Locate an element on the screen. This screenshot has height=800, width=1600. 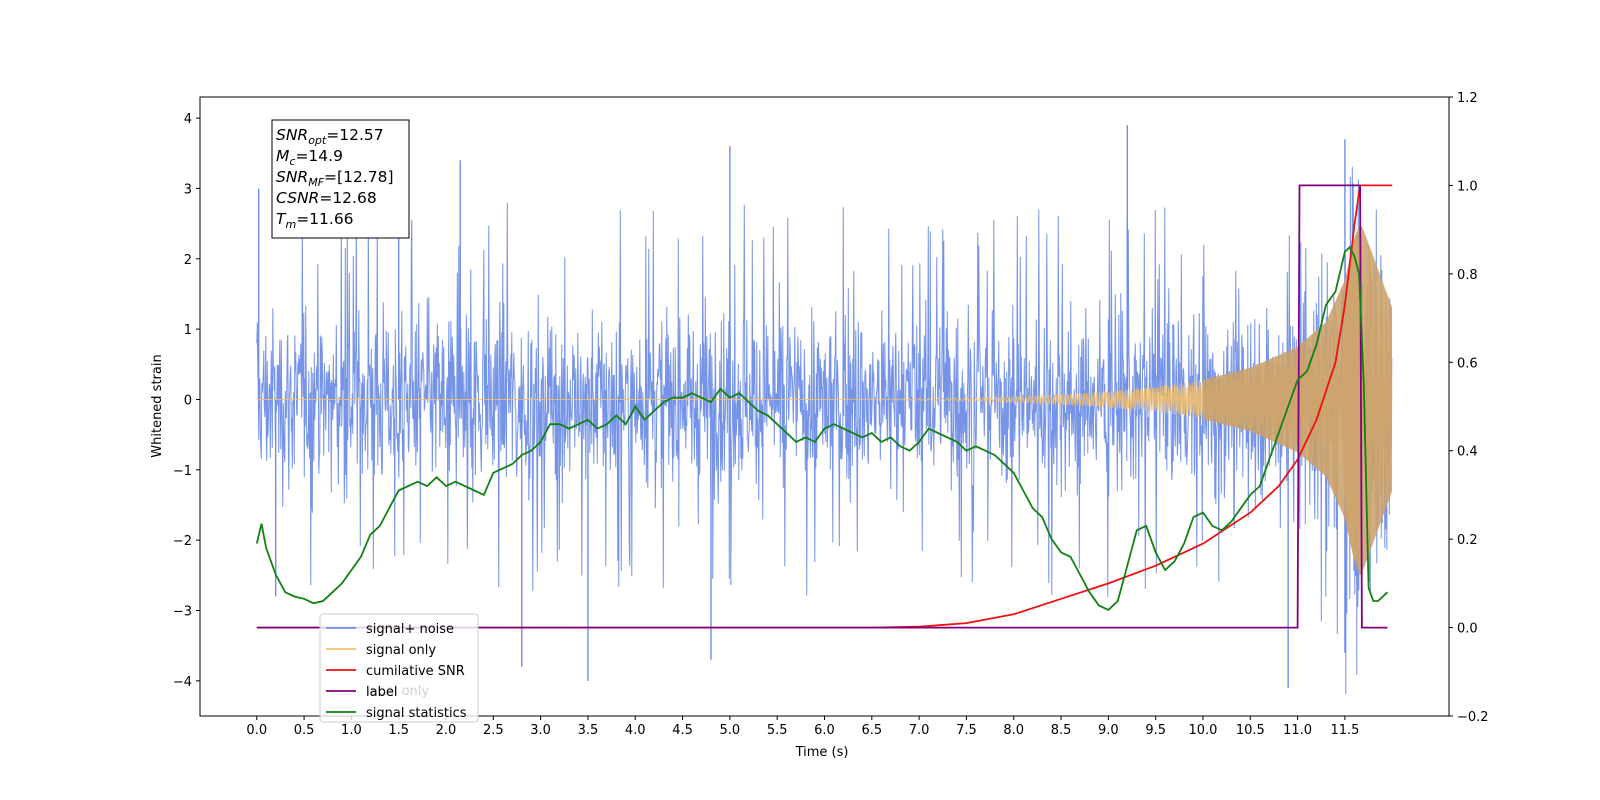
x-tick-label: 1.0 is located at coordinates (351, 730).